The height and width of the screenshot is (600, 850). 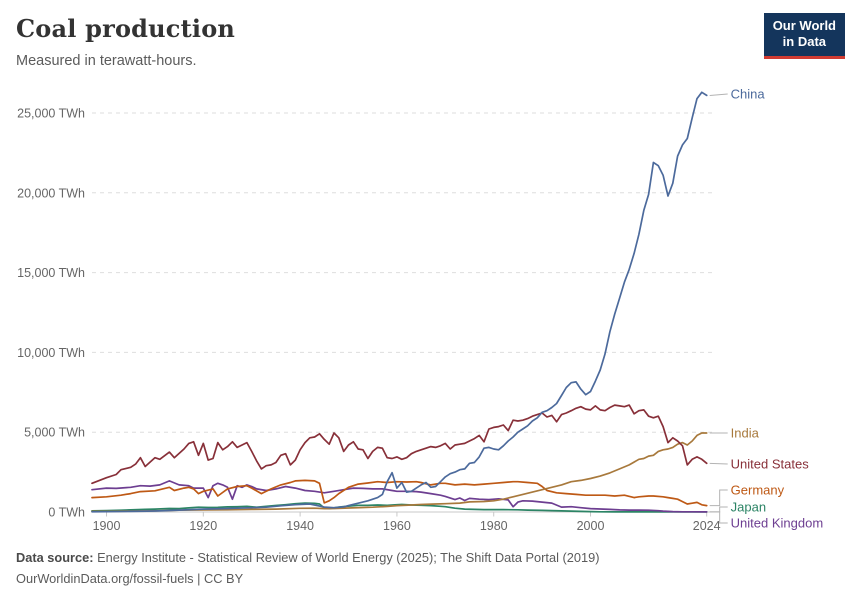 What do you see at coordinates (54, 433) in the screenshot?
I see `y-tick-label: 5,000 TWh` at bounding box center [54, 433].